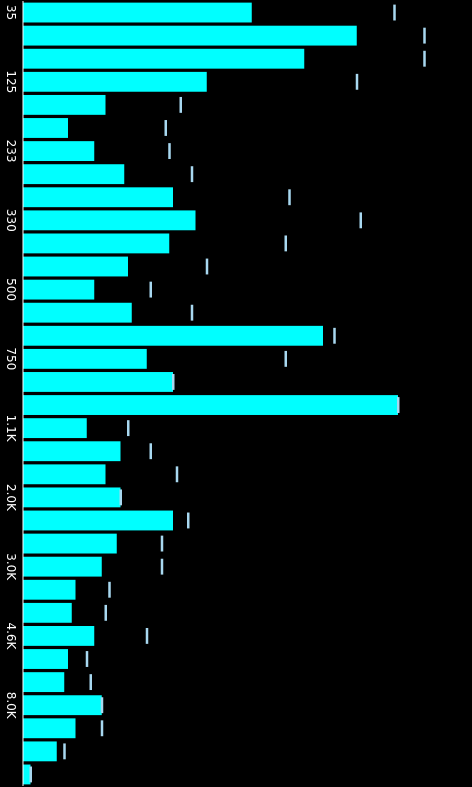  I want to click on tick-label-24: 3.0K, so click(11, 567).